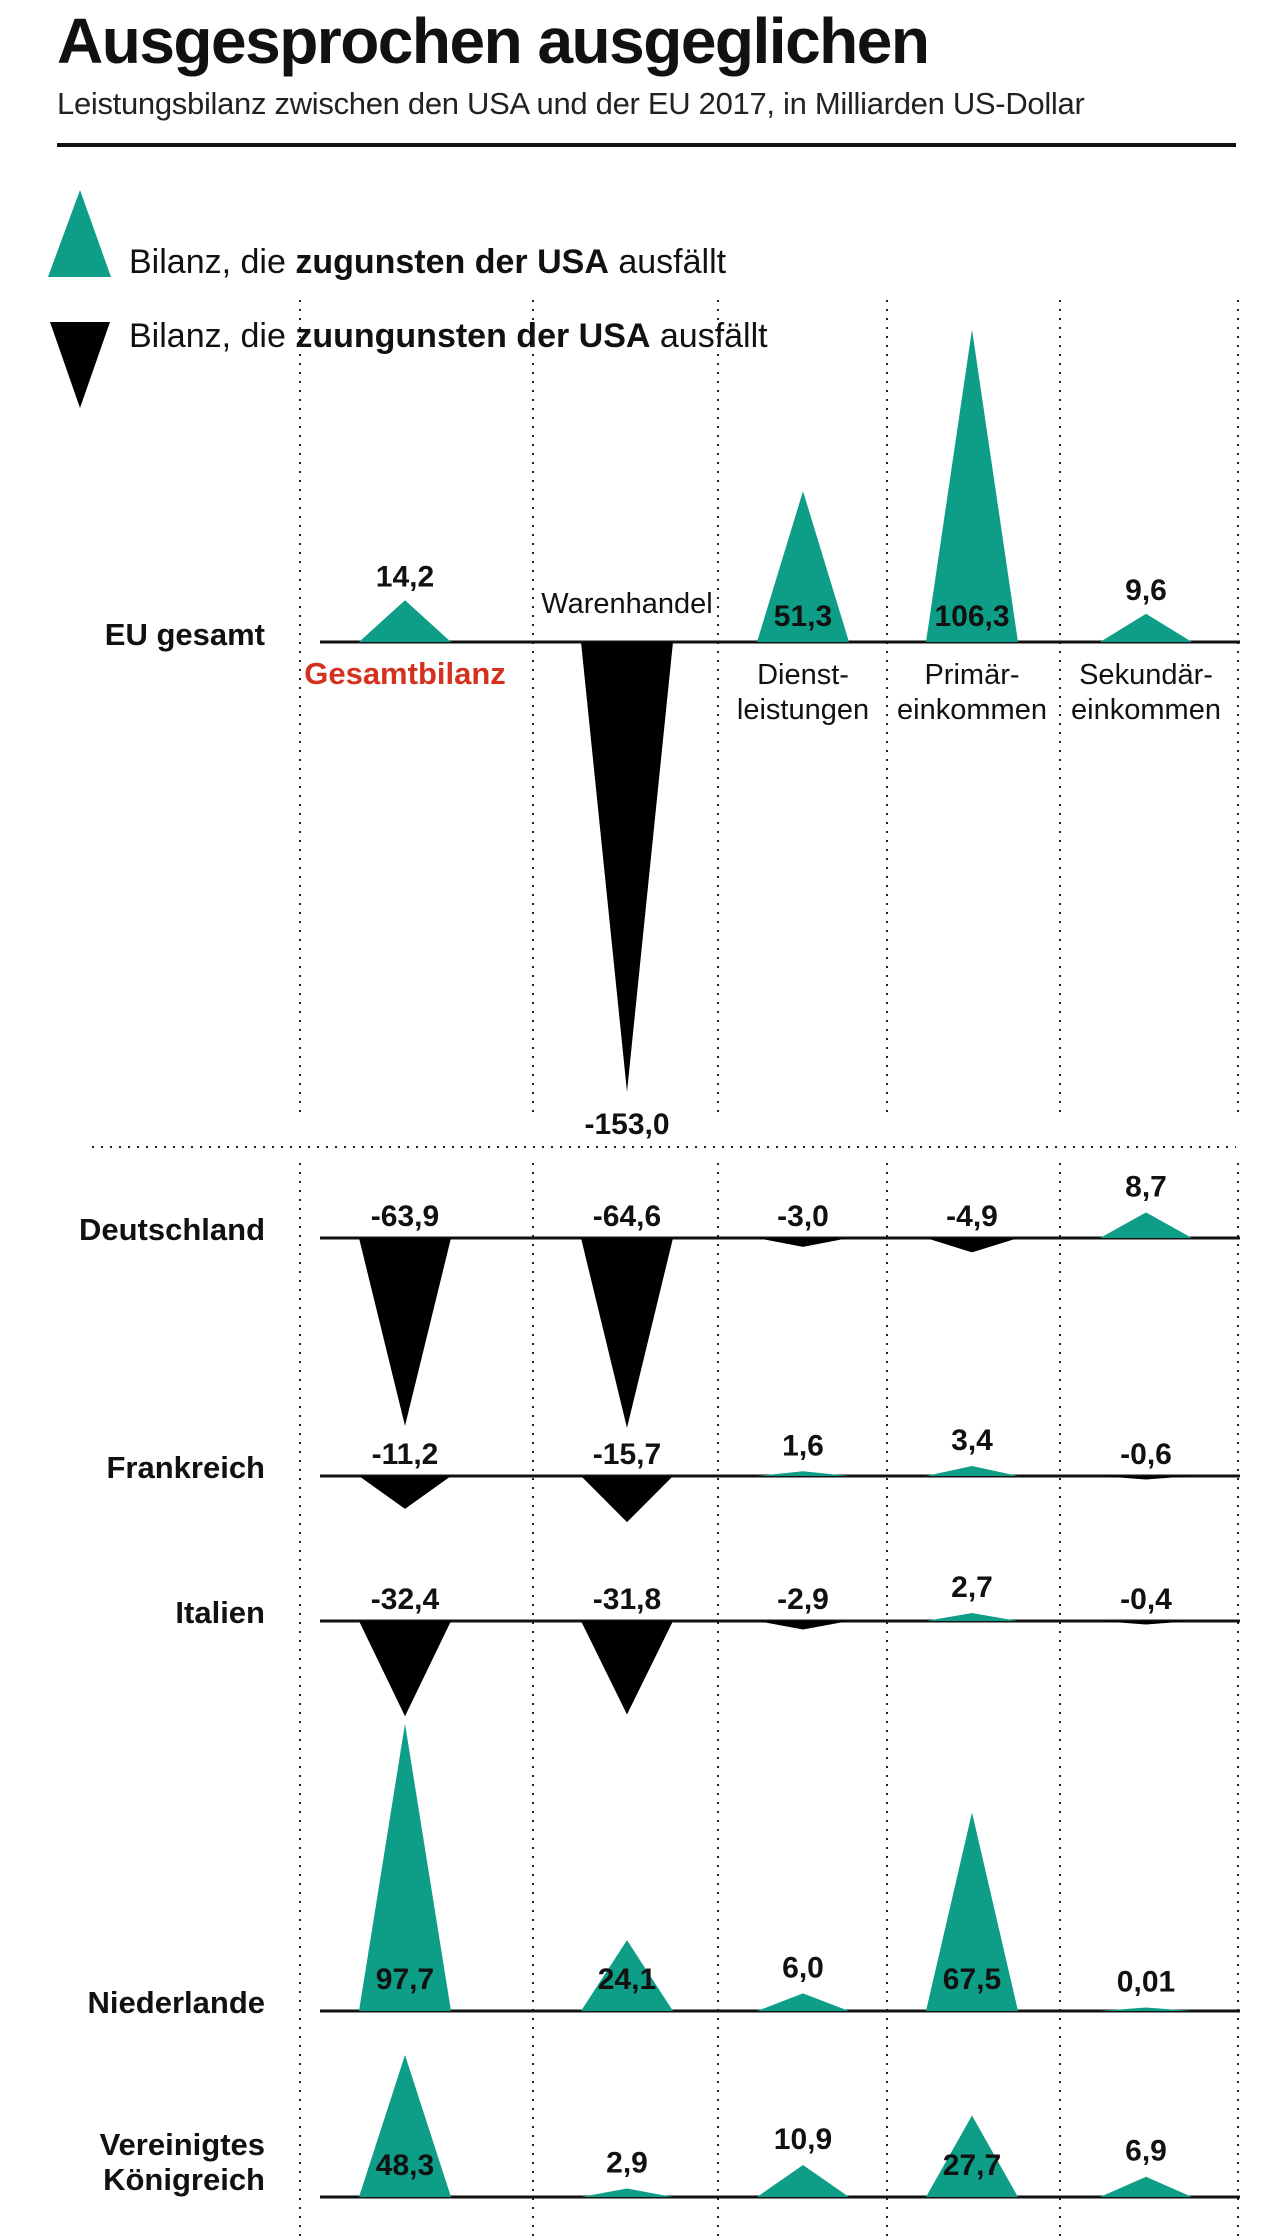 The image size is (1278, 2237). What do you see at coordinates (626, 1124) in the screenshot?
I see `value-label-eu-gesamt-warenhandel: -153,0` at bounding box center [626, 1124].